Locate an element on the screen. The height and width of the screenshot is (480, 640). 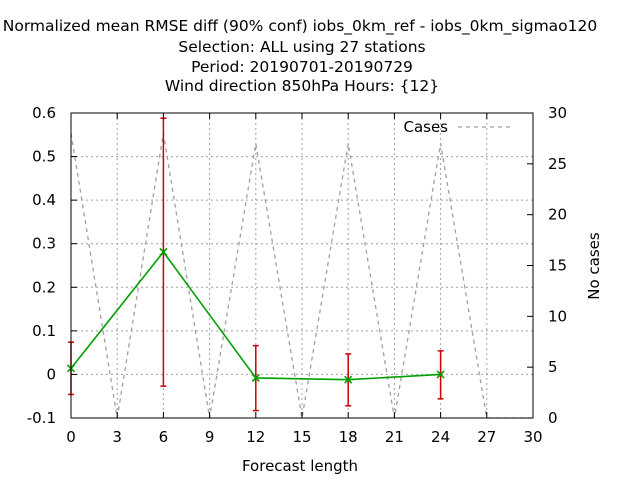
title-line-2: Selection: ALL using 27 stations is located at coordinates (301, 47).